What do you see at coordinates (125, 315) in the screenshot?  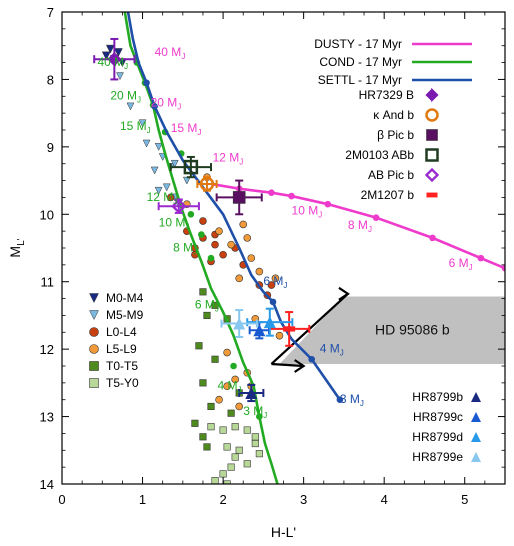 I see `legend-field-m5m9-label: M5-M9` at bounding box center [125, 315].